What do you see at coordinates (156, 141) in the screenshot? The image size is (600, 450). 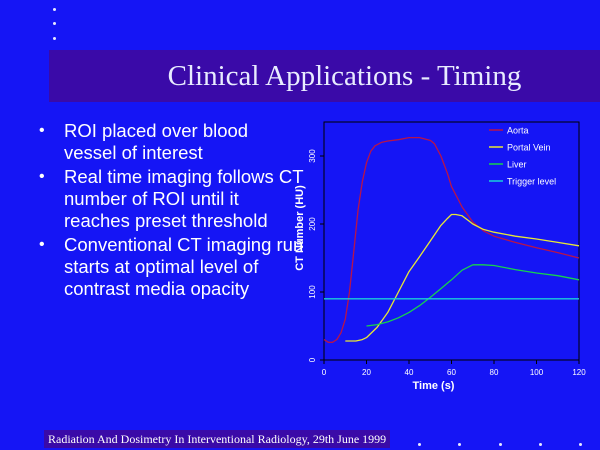 I see `bullet-text: ROI placed over blood vessel of interest` at bounding box center [156, 141].